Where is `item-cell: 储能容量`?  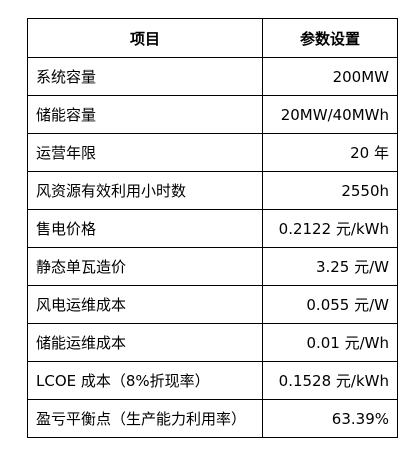 item-cell: 储能容量 is located at coordinates (145, 114).